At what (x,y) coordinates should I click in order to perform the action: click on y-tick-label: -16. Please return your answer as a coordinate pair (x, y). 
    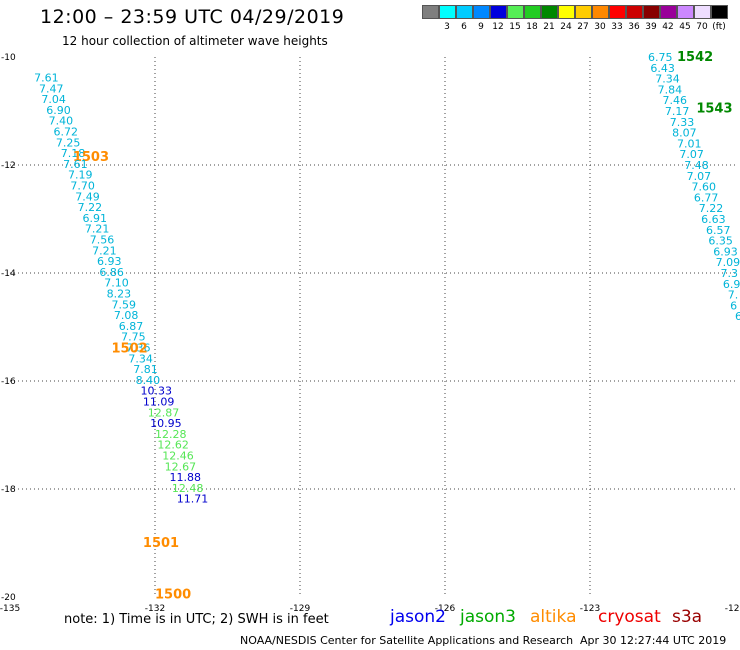
    Looking at the image, I should click on (8, 382).